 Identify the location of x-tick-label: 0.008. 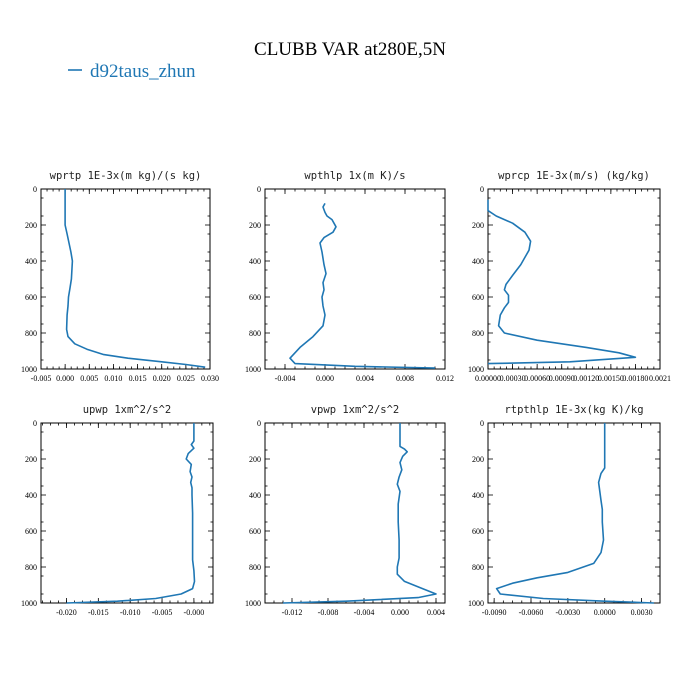
(405, 378).